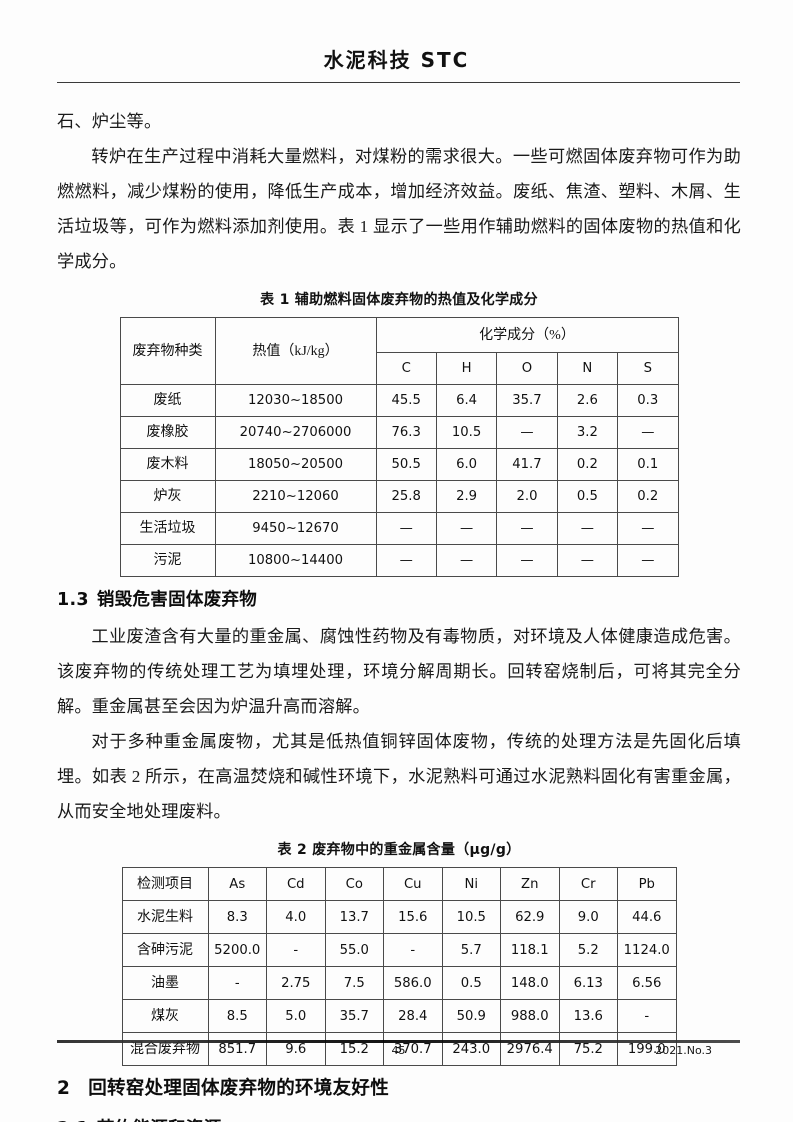  What do you see at coordinates (466, 560) in the screenshot?
I see `table-1-cell-h: —` at bounding box center [466, 560].